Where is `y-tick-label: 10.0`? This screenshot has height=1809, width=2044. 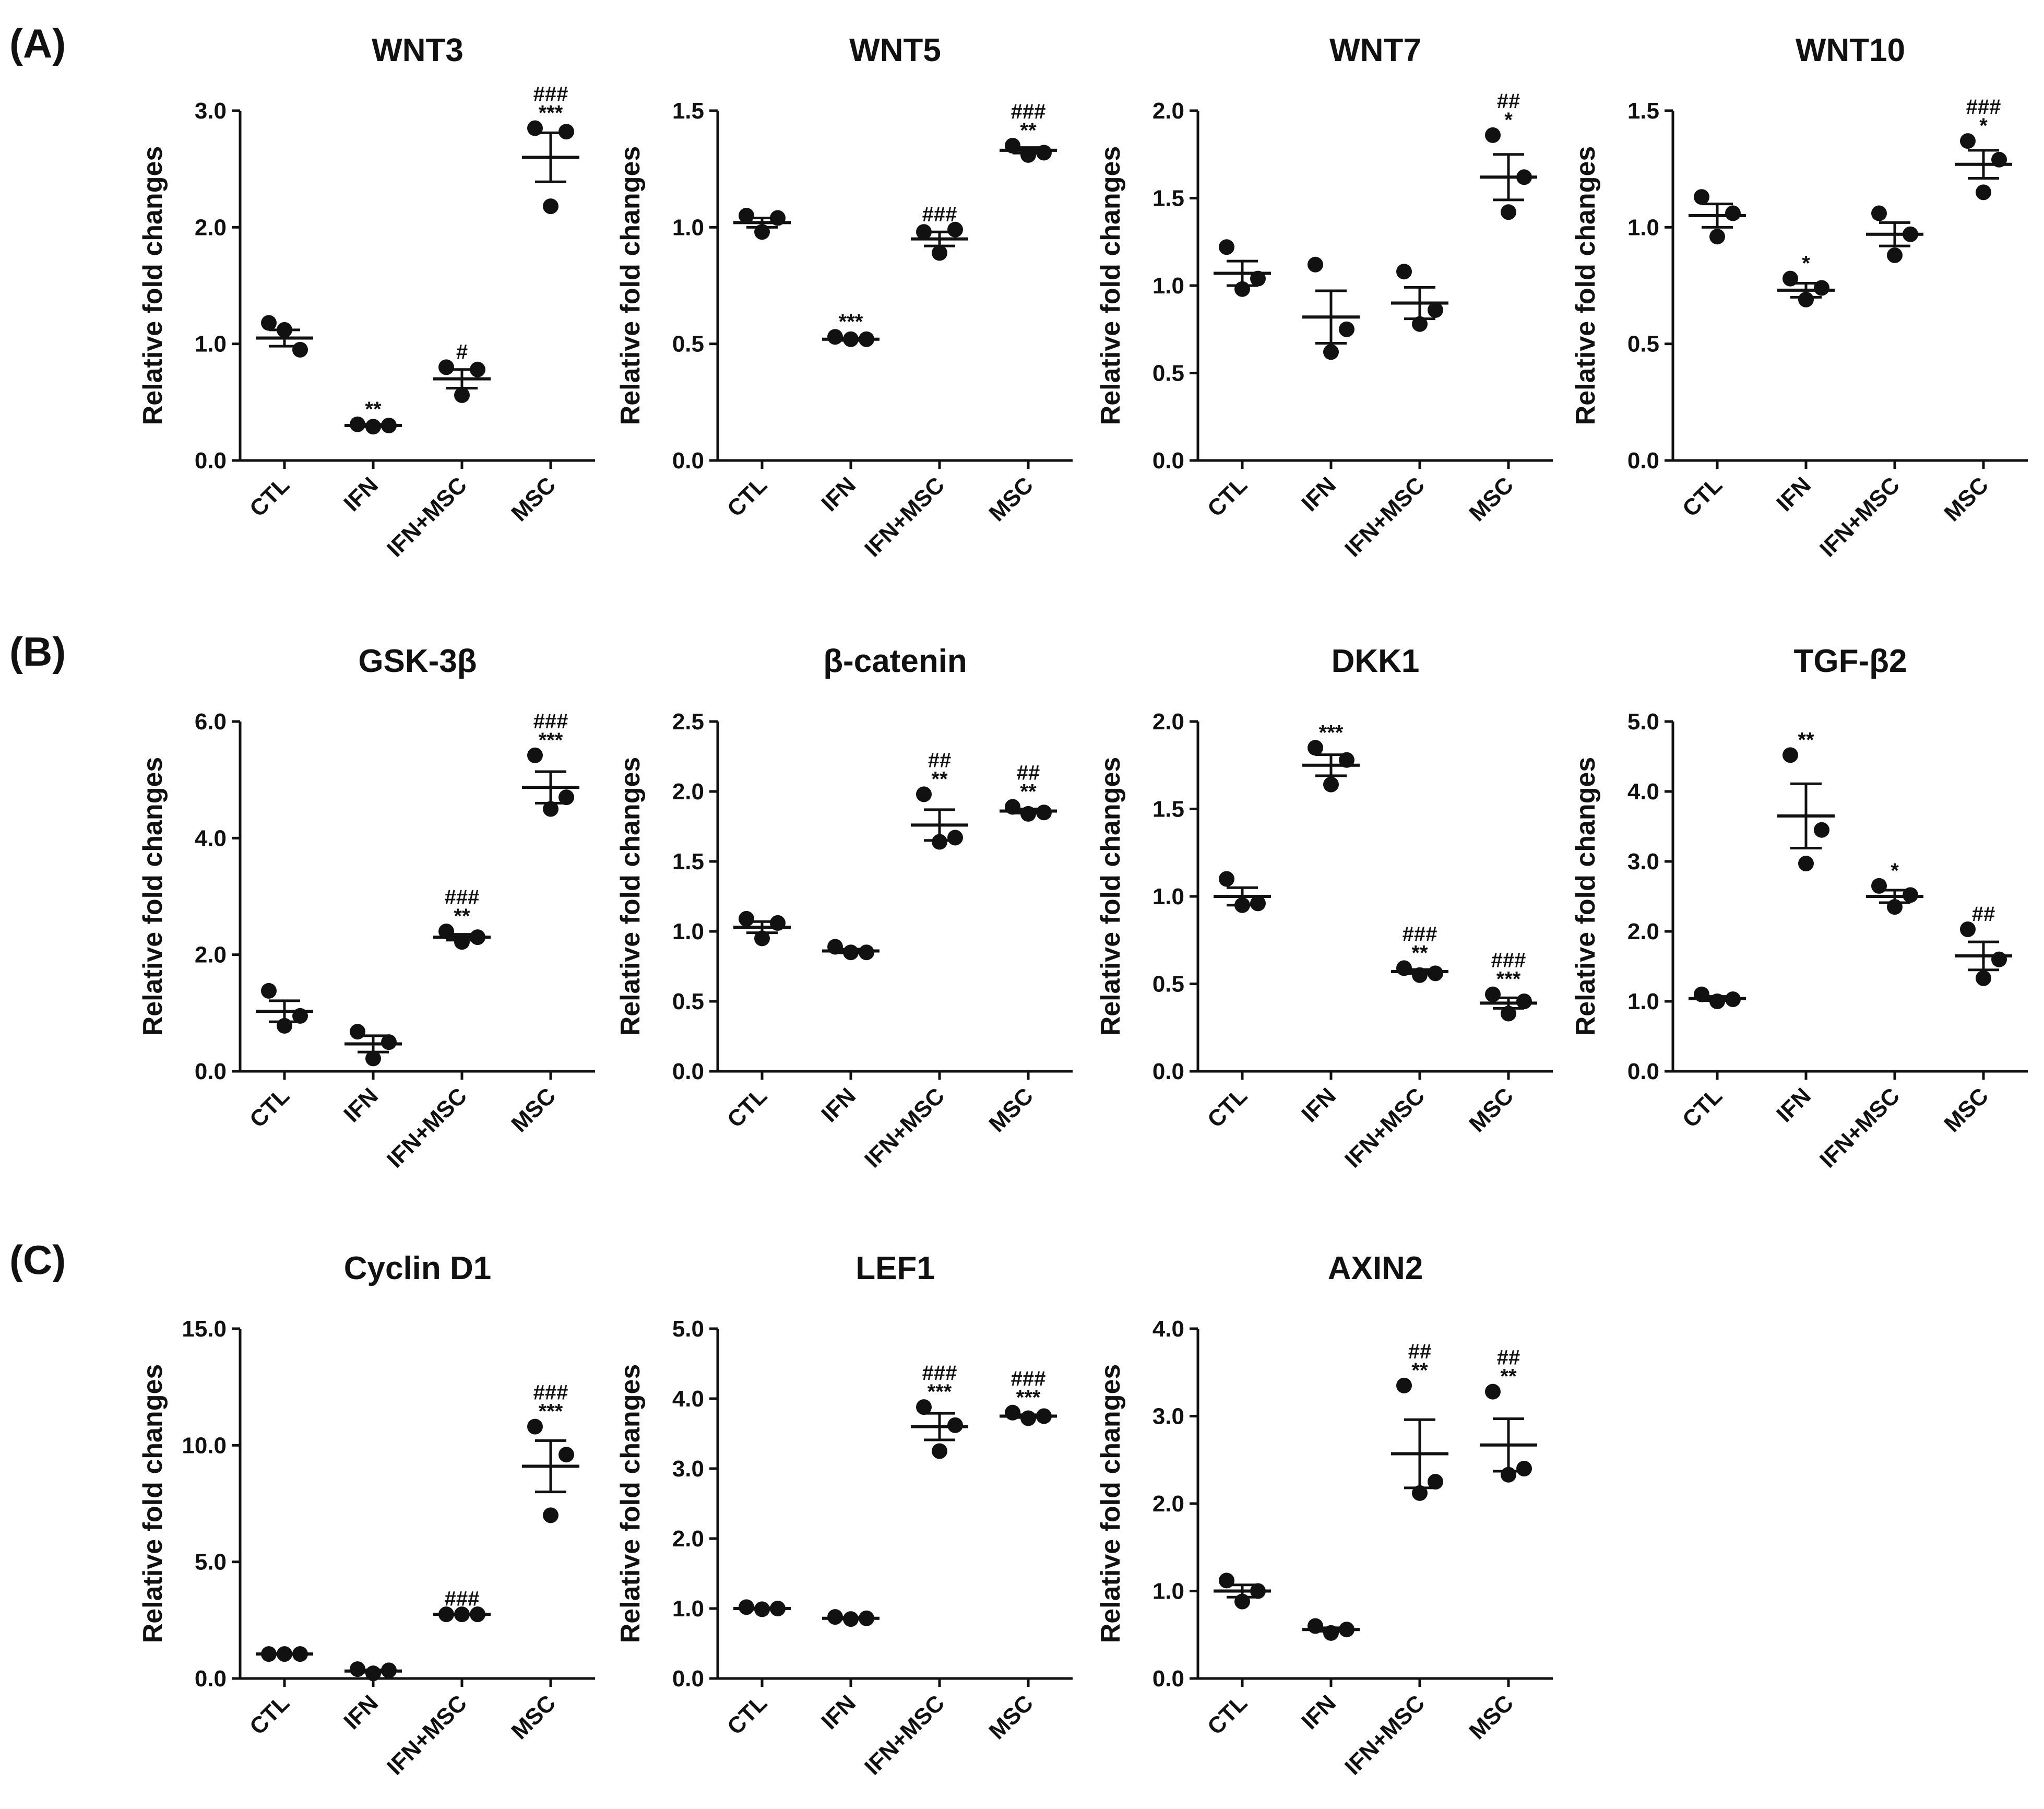
y-tick-label: 10.0 is located at coordinates (204, 1445).